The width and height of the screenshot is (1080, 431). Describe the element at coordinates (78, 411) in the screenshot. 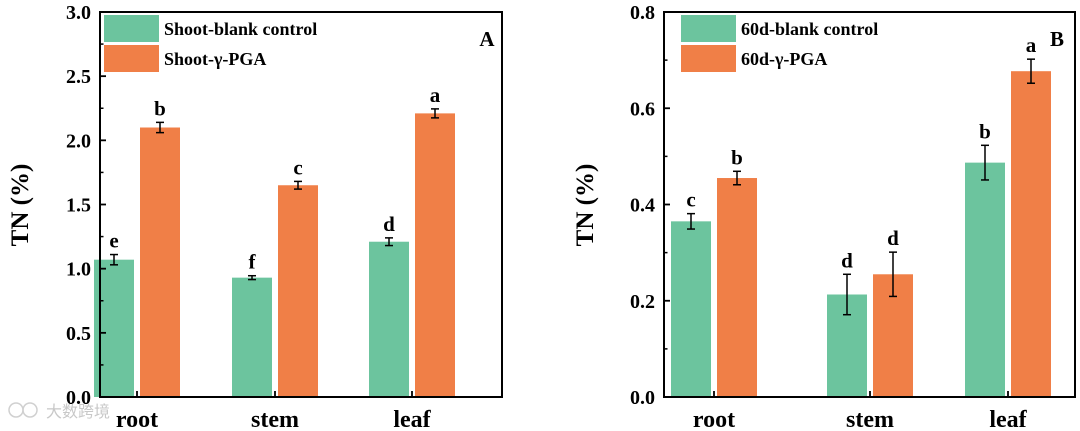

I see `watermark-text: 大数跨境` at that location.